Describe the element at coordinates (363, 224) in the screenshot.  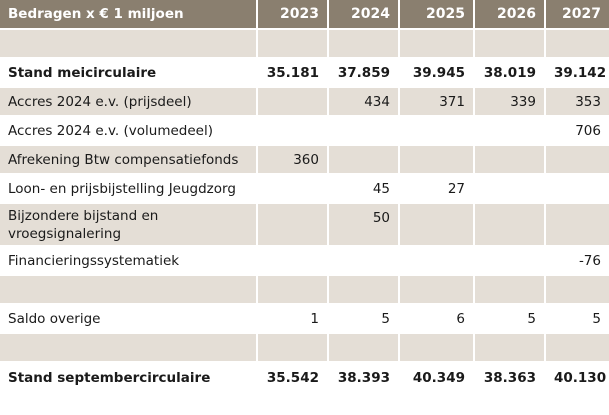
I see `row-value: 50` at that location.